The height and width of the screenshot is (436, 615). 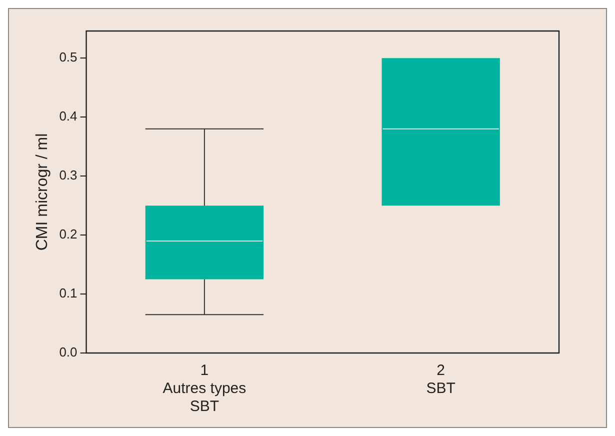 I want to click on x-tick-label: 1 Autres types SBT, so click(x=204, y=389).